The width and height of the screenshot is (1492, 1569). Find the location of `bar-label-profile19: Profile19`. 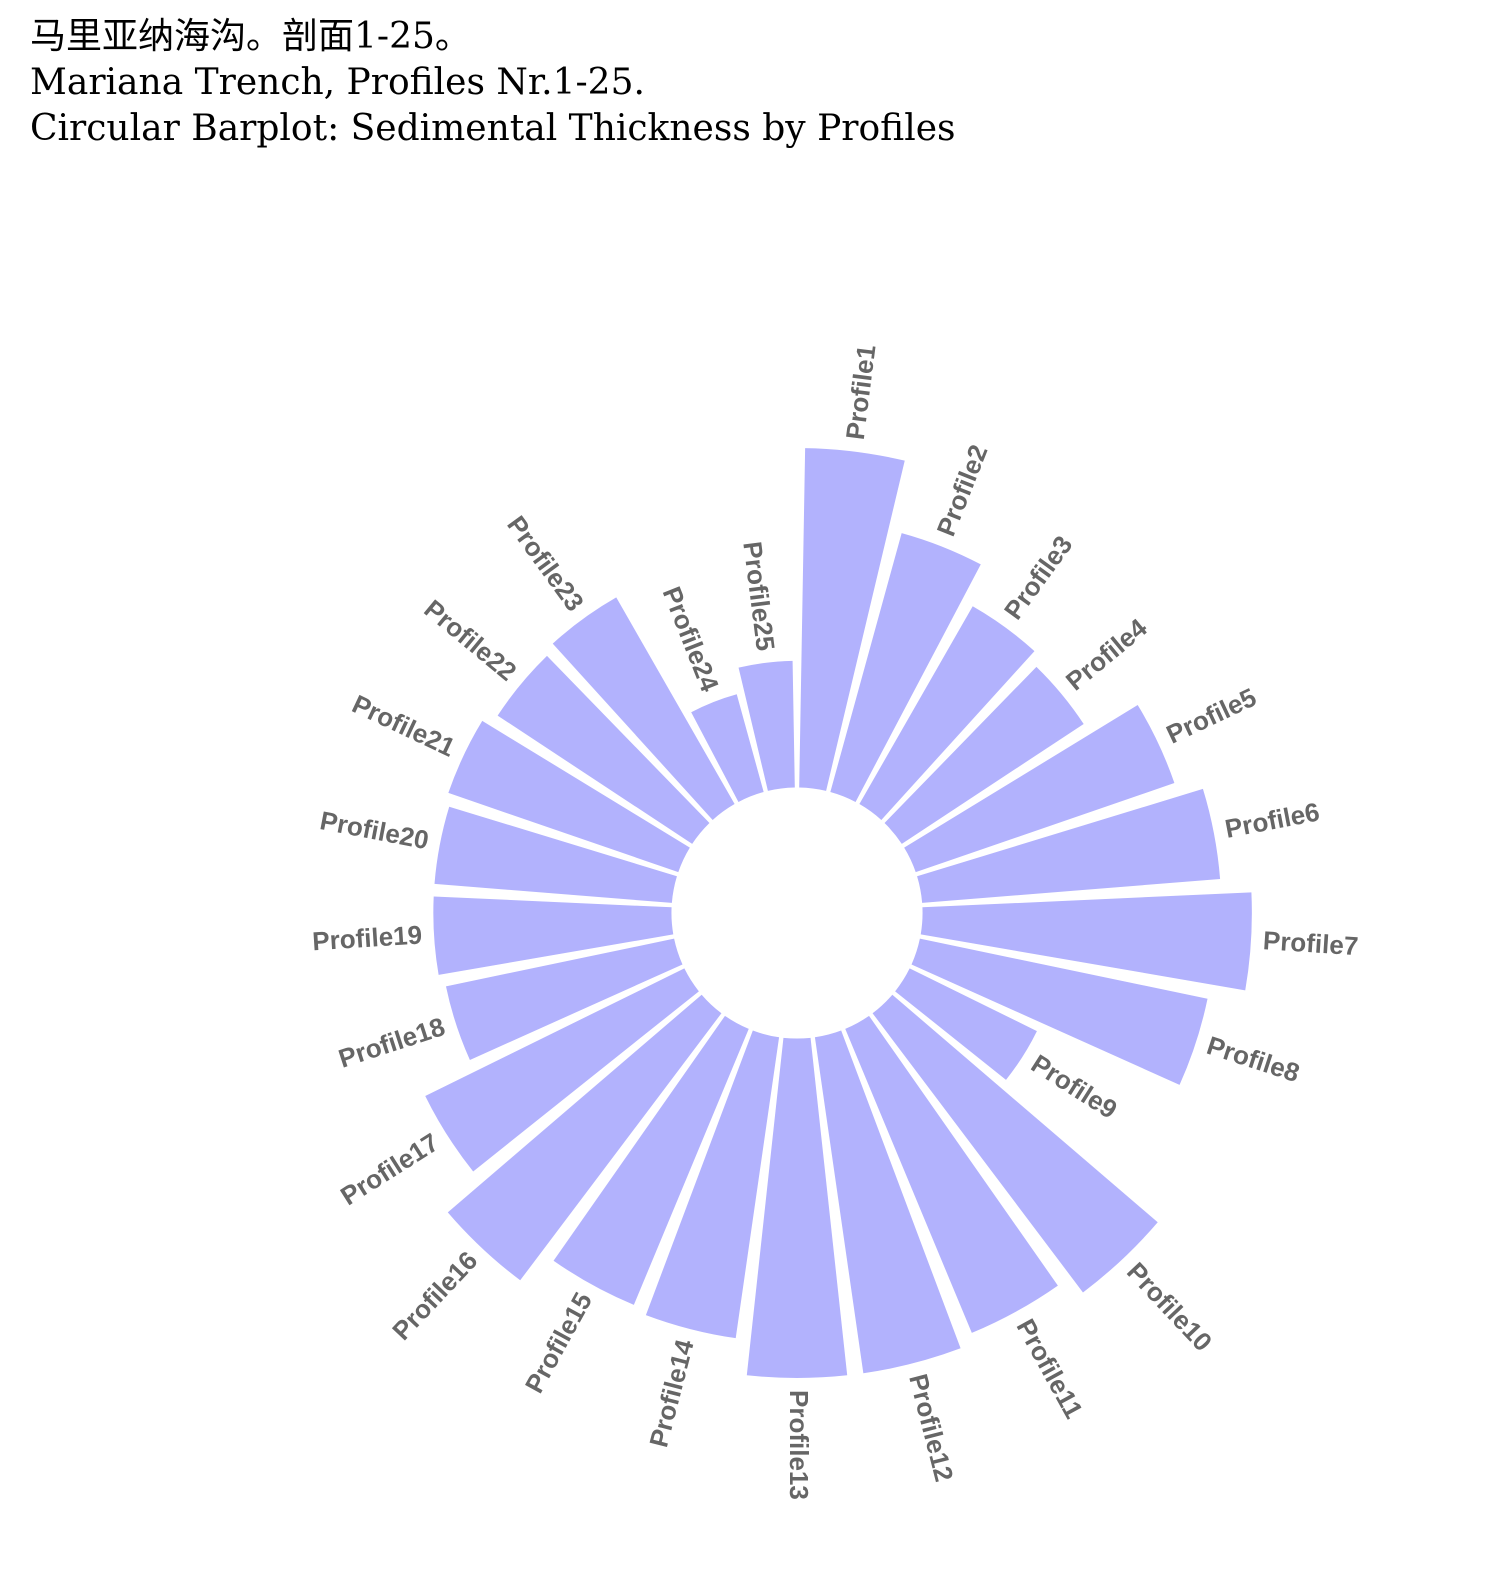

bar-label-profile19: Profile19 is located at coordinates (366, 937).